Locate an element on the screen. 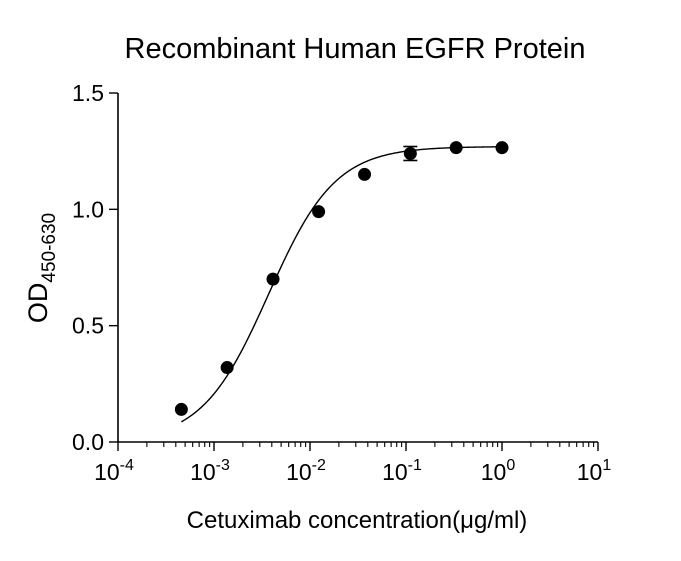 This screenshot has width=681, height=561. x-tick-label: 10⁰ is located at coordinates (498, 471).